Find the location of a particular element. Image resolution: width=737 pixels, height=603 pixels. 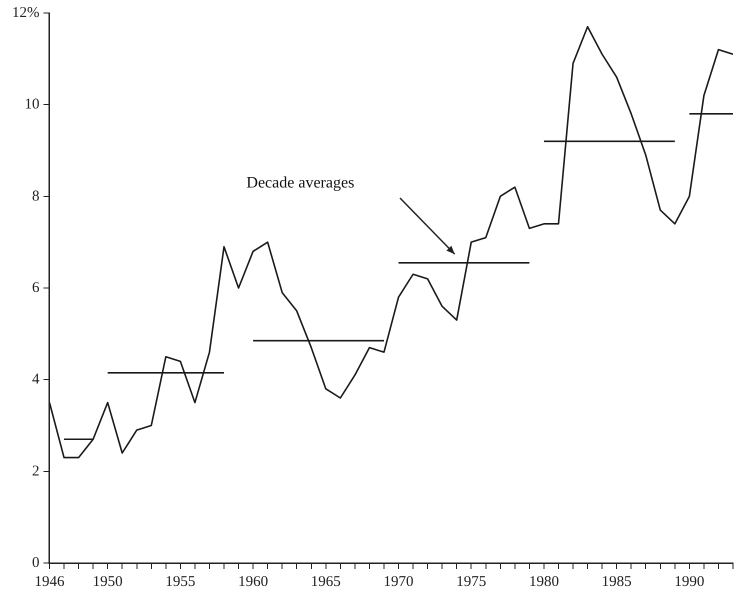

x-tick-label: 1985 is located at coordinates (617, 582).